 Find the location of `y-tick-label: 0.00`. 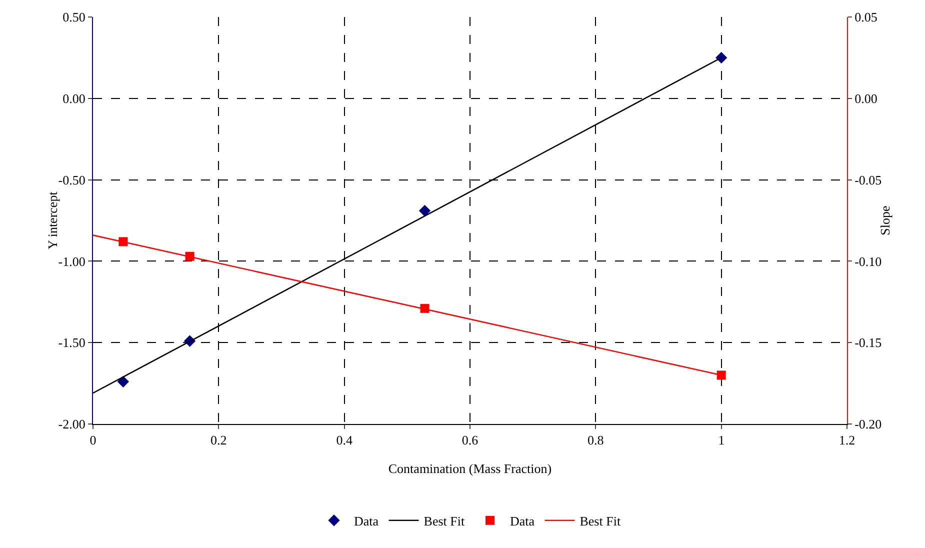

y-tick-label: 0.00 is located at coordinates (74, 98).